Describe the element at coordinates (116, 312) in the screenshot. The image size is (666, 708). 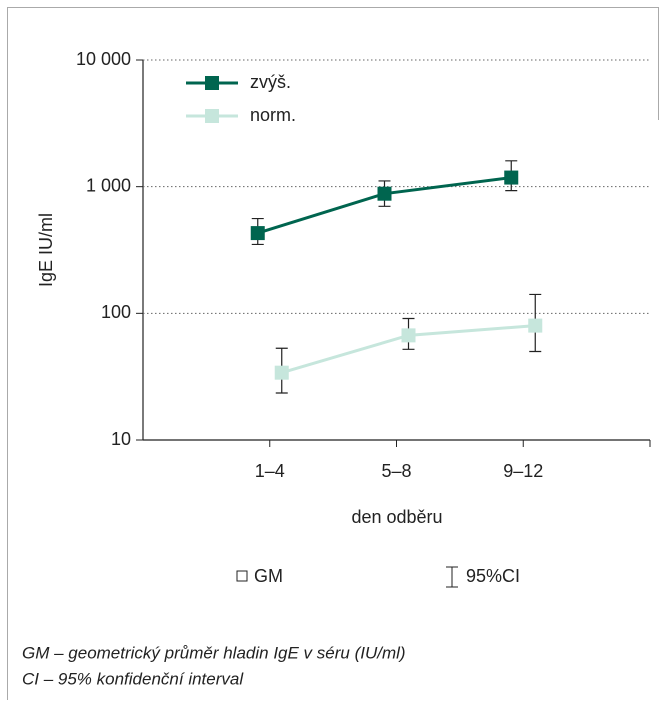
I see `y-tick-label: 100` at that location.